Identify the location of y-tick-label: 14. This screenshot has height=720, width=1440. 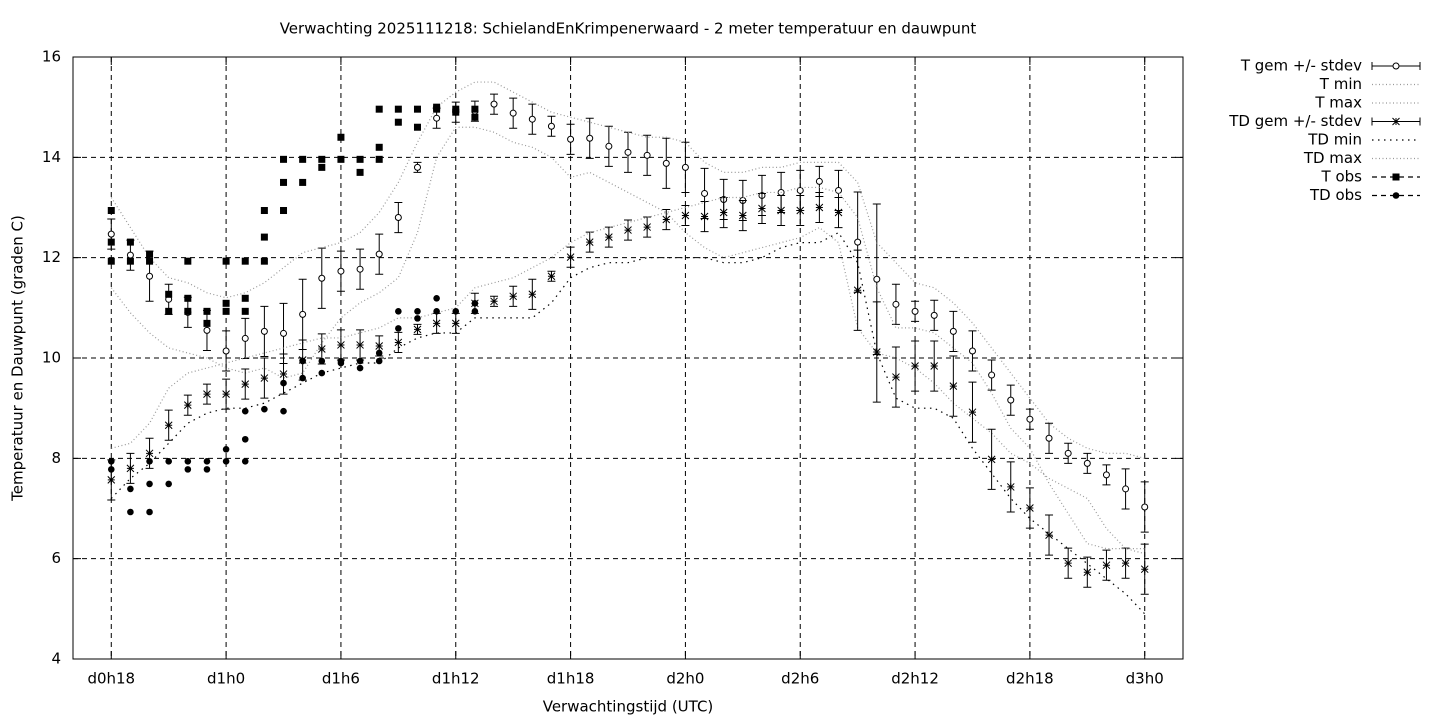
(51, 157).